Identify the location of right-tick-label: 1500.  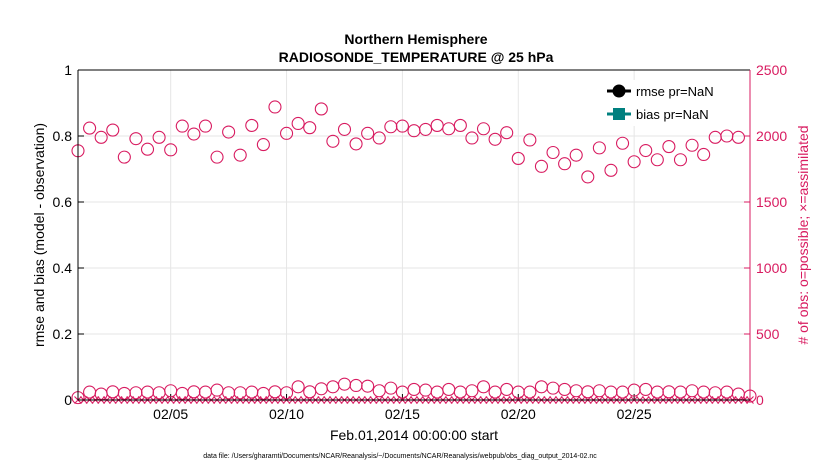
(771, 202).